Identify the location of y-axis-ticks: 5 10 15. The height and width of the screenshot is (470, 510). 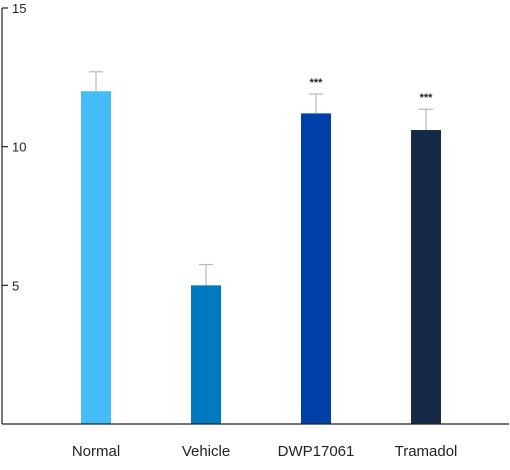
(14, 147).